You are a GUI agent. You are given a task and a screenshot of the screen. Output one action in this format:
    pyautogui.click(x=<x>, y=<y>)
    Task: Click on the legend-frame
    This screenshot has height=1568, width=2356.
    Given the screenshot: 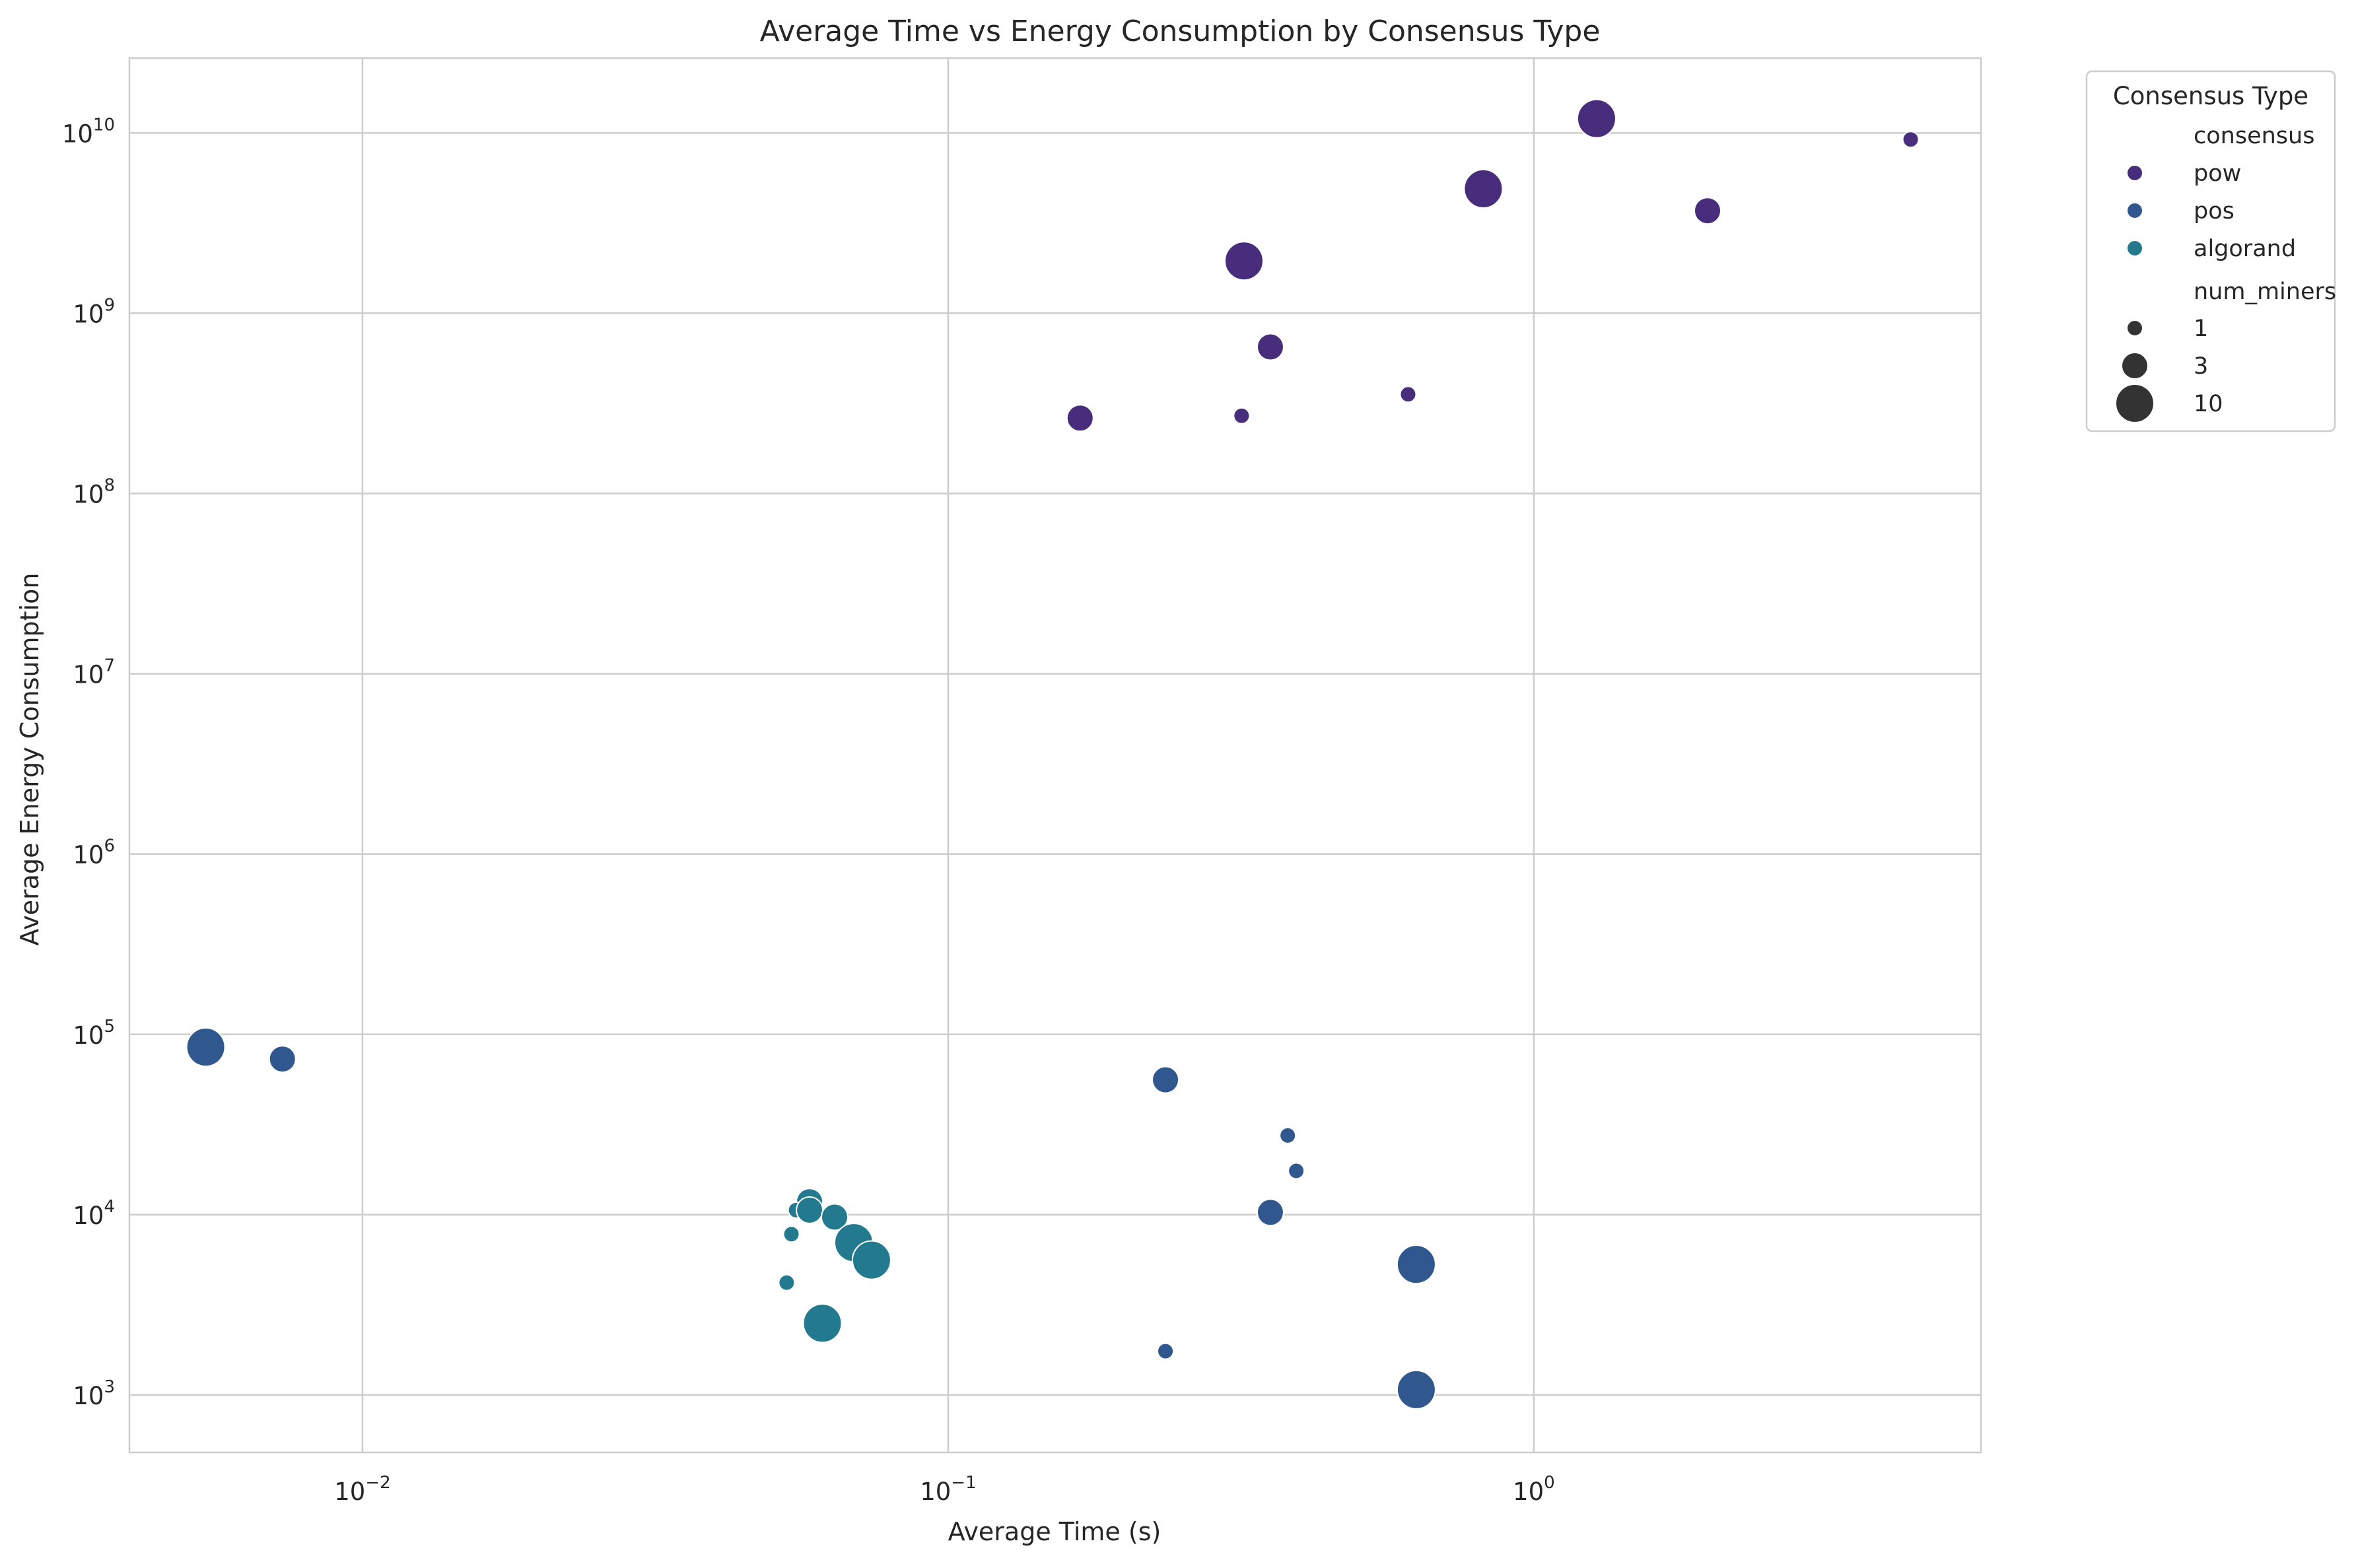 What is the action you would take?
    pyautogui.click(x=2210, y=251)
    